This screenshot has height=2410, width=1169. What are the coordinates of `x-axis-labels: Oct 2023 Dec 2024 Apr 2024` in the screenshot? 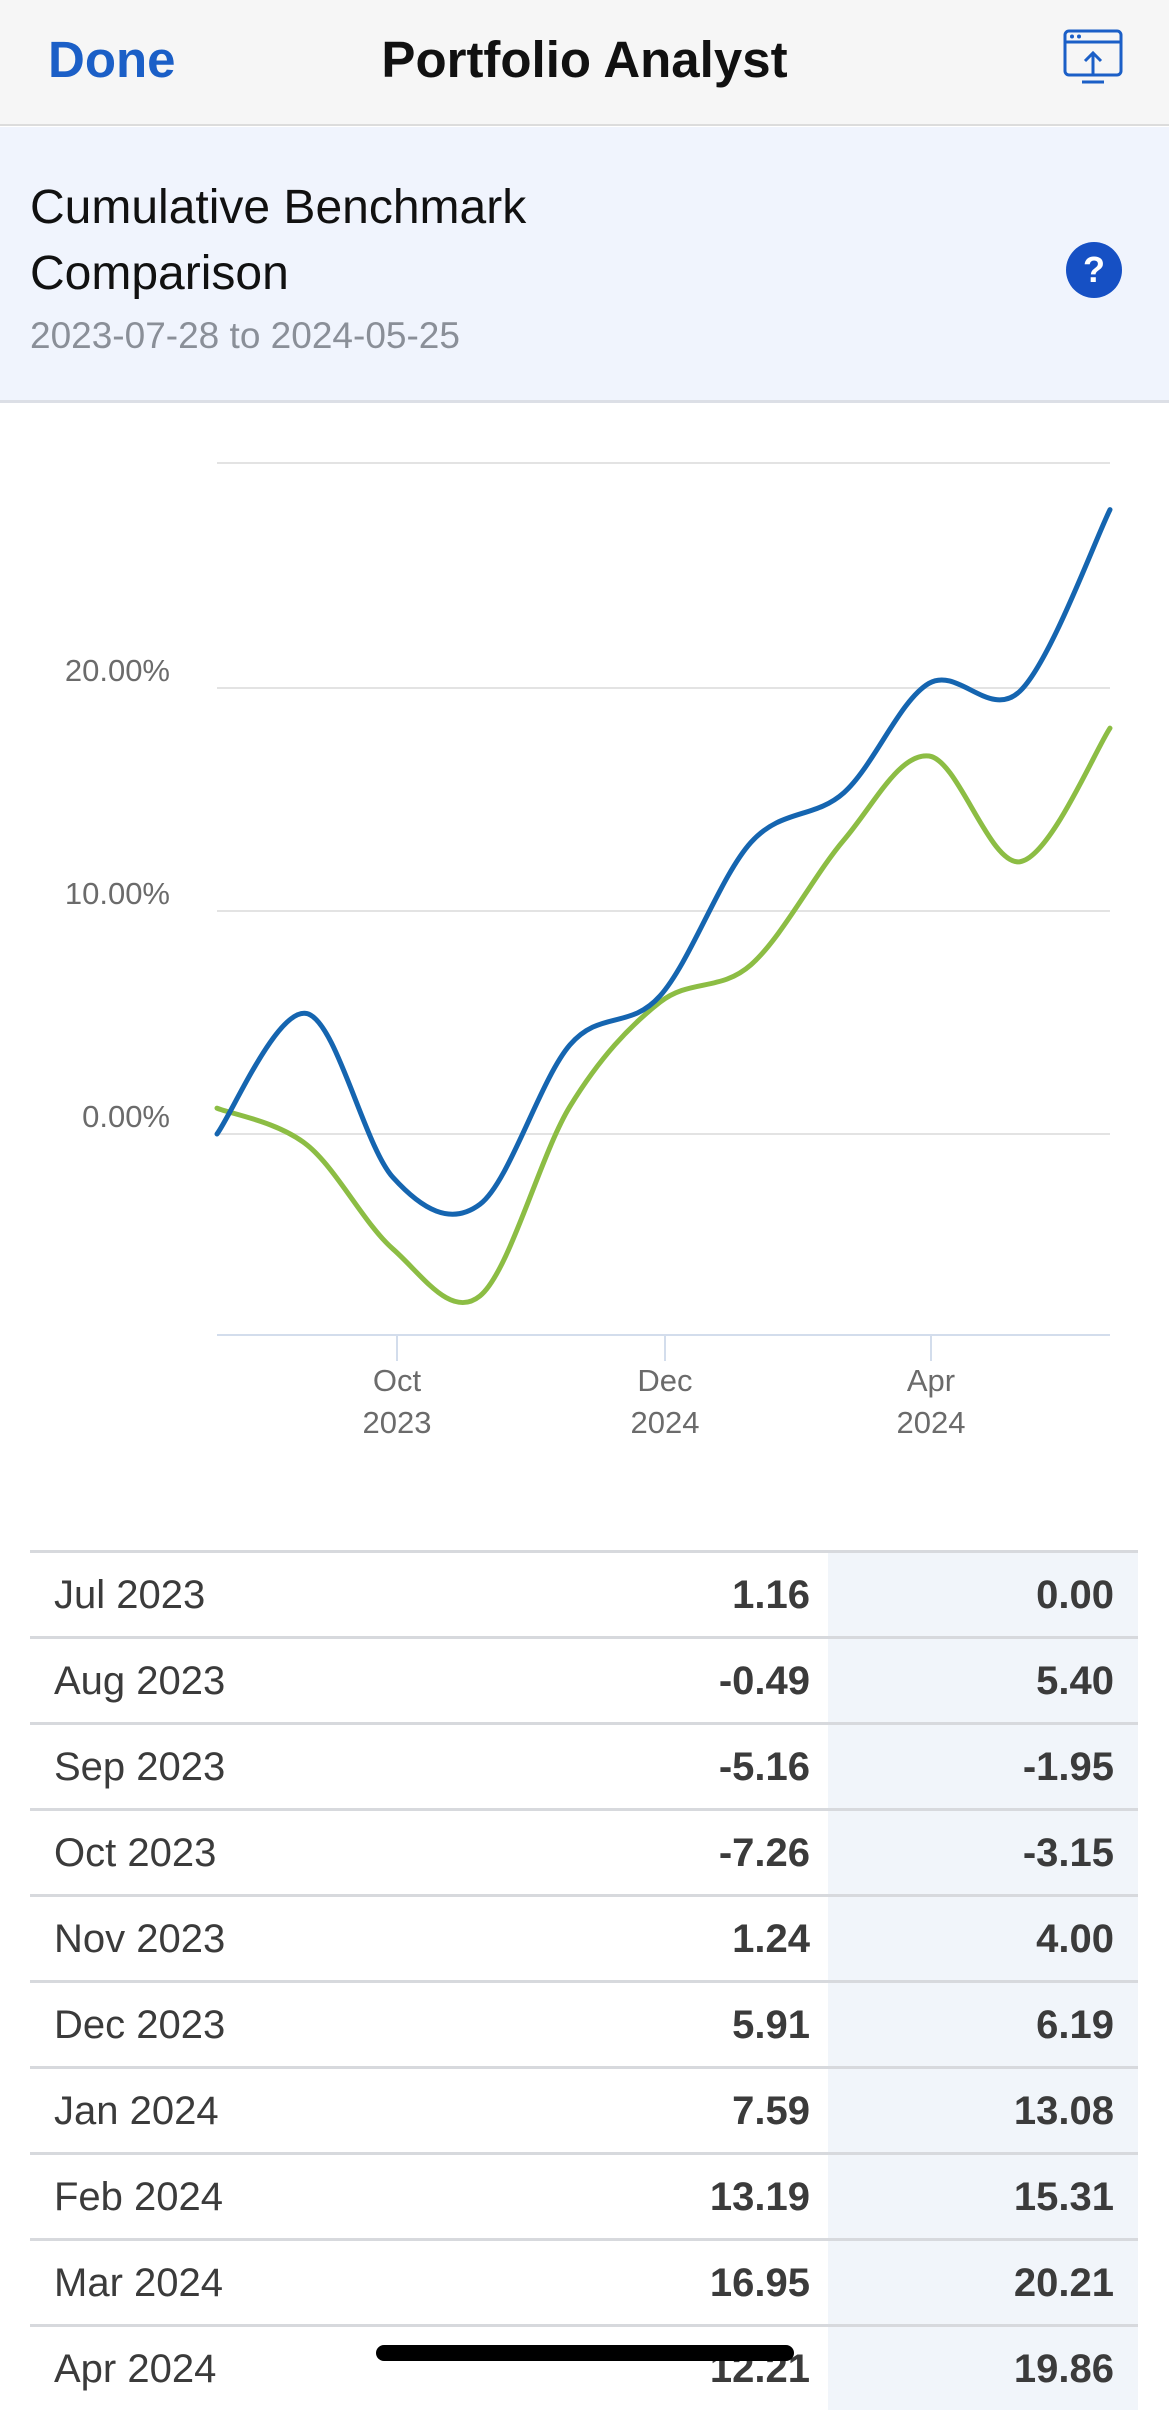 It's located at (664, 1387).